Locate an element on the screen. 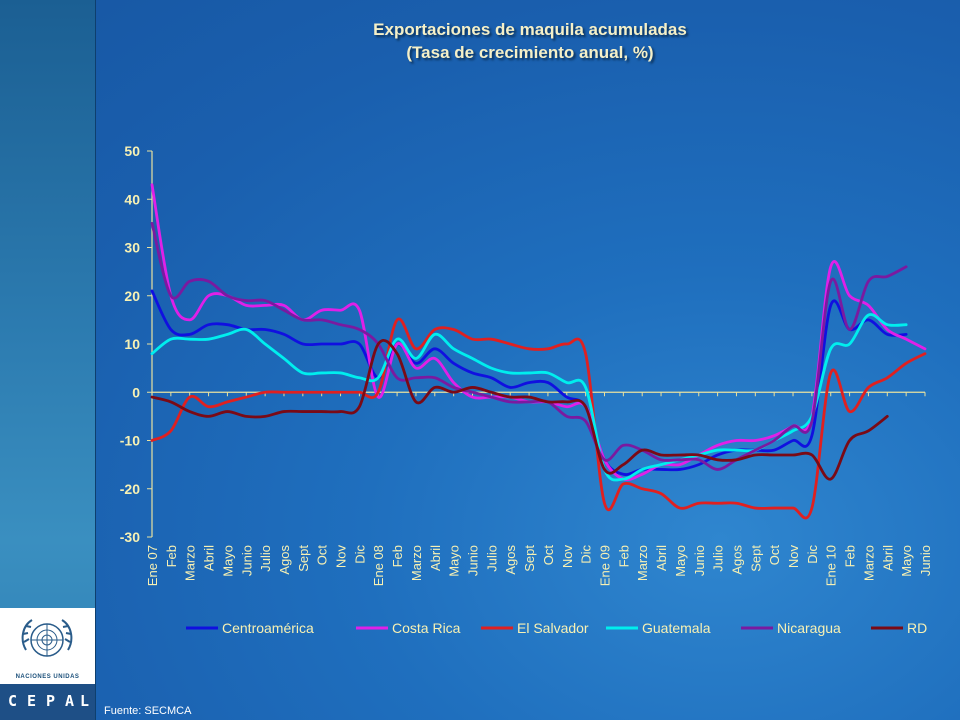 Image resolution: width=960 pixels, height=720 pixels. cepal-letter: P is located at coordinates (51, 701).